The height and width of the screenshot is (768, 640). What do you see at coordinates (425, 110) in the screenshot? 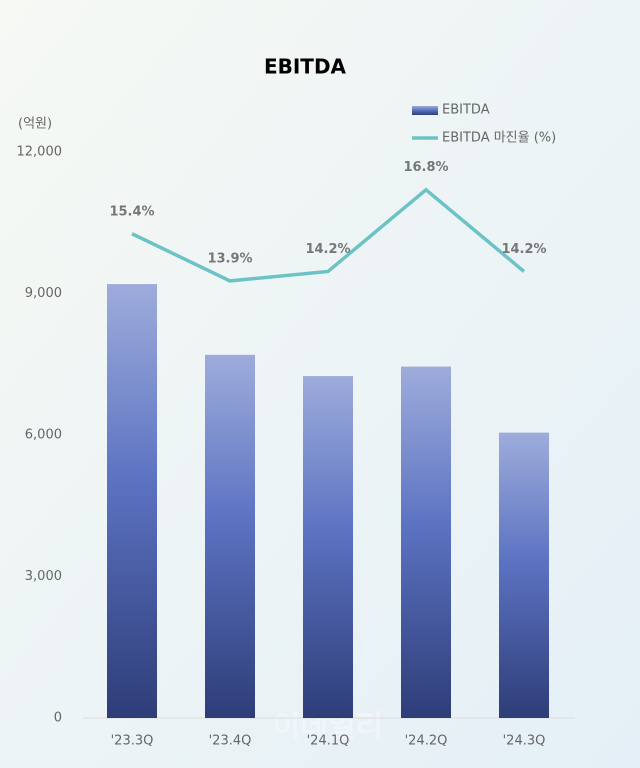
I see `legend-swatch` at bounding box center [425, 110].